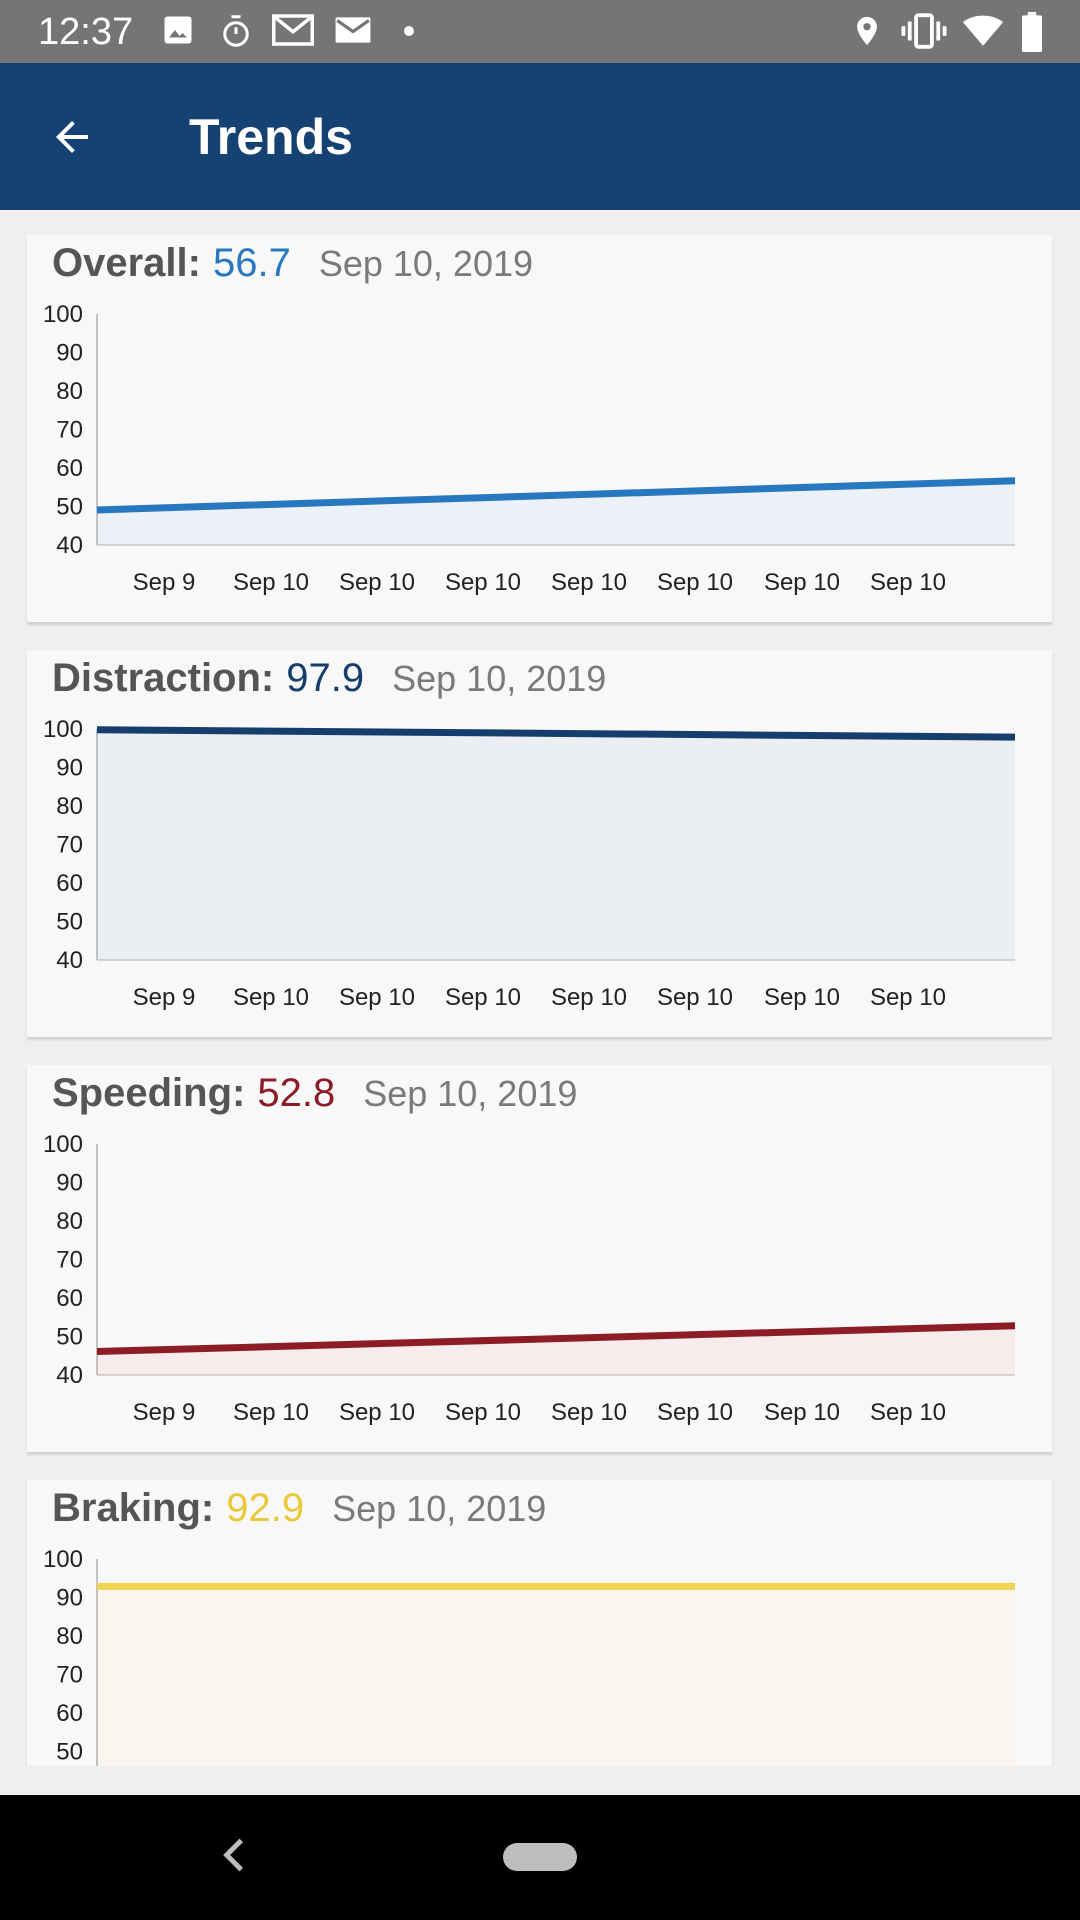 The image size is (1080, 1920). I want to click on gmail-icon, so click(293, 30).